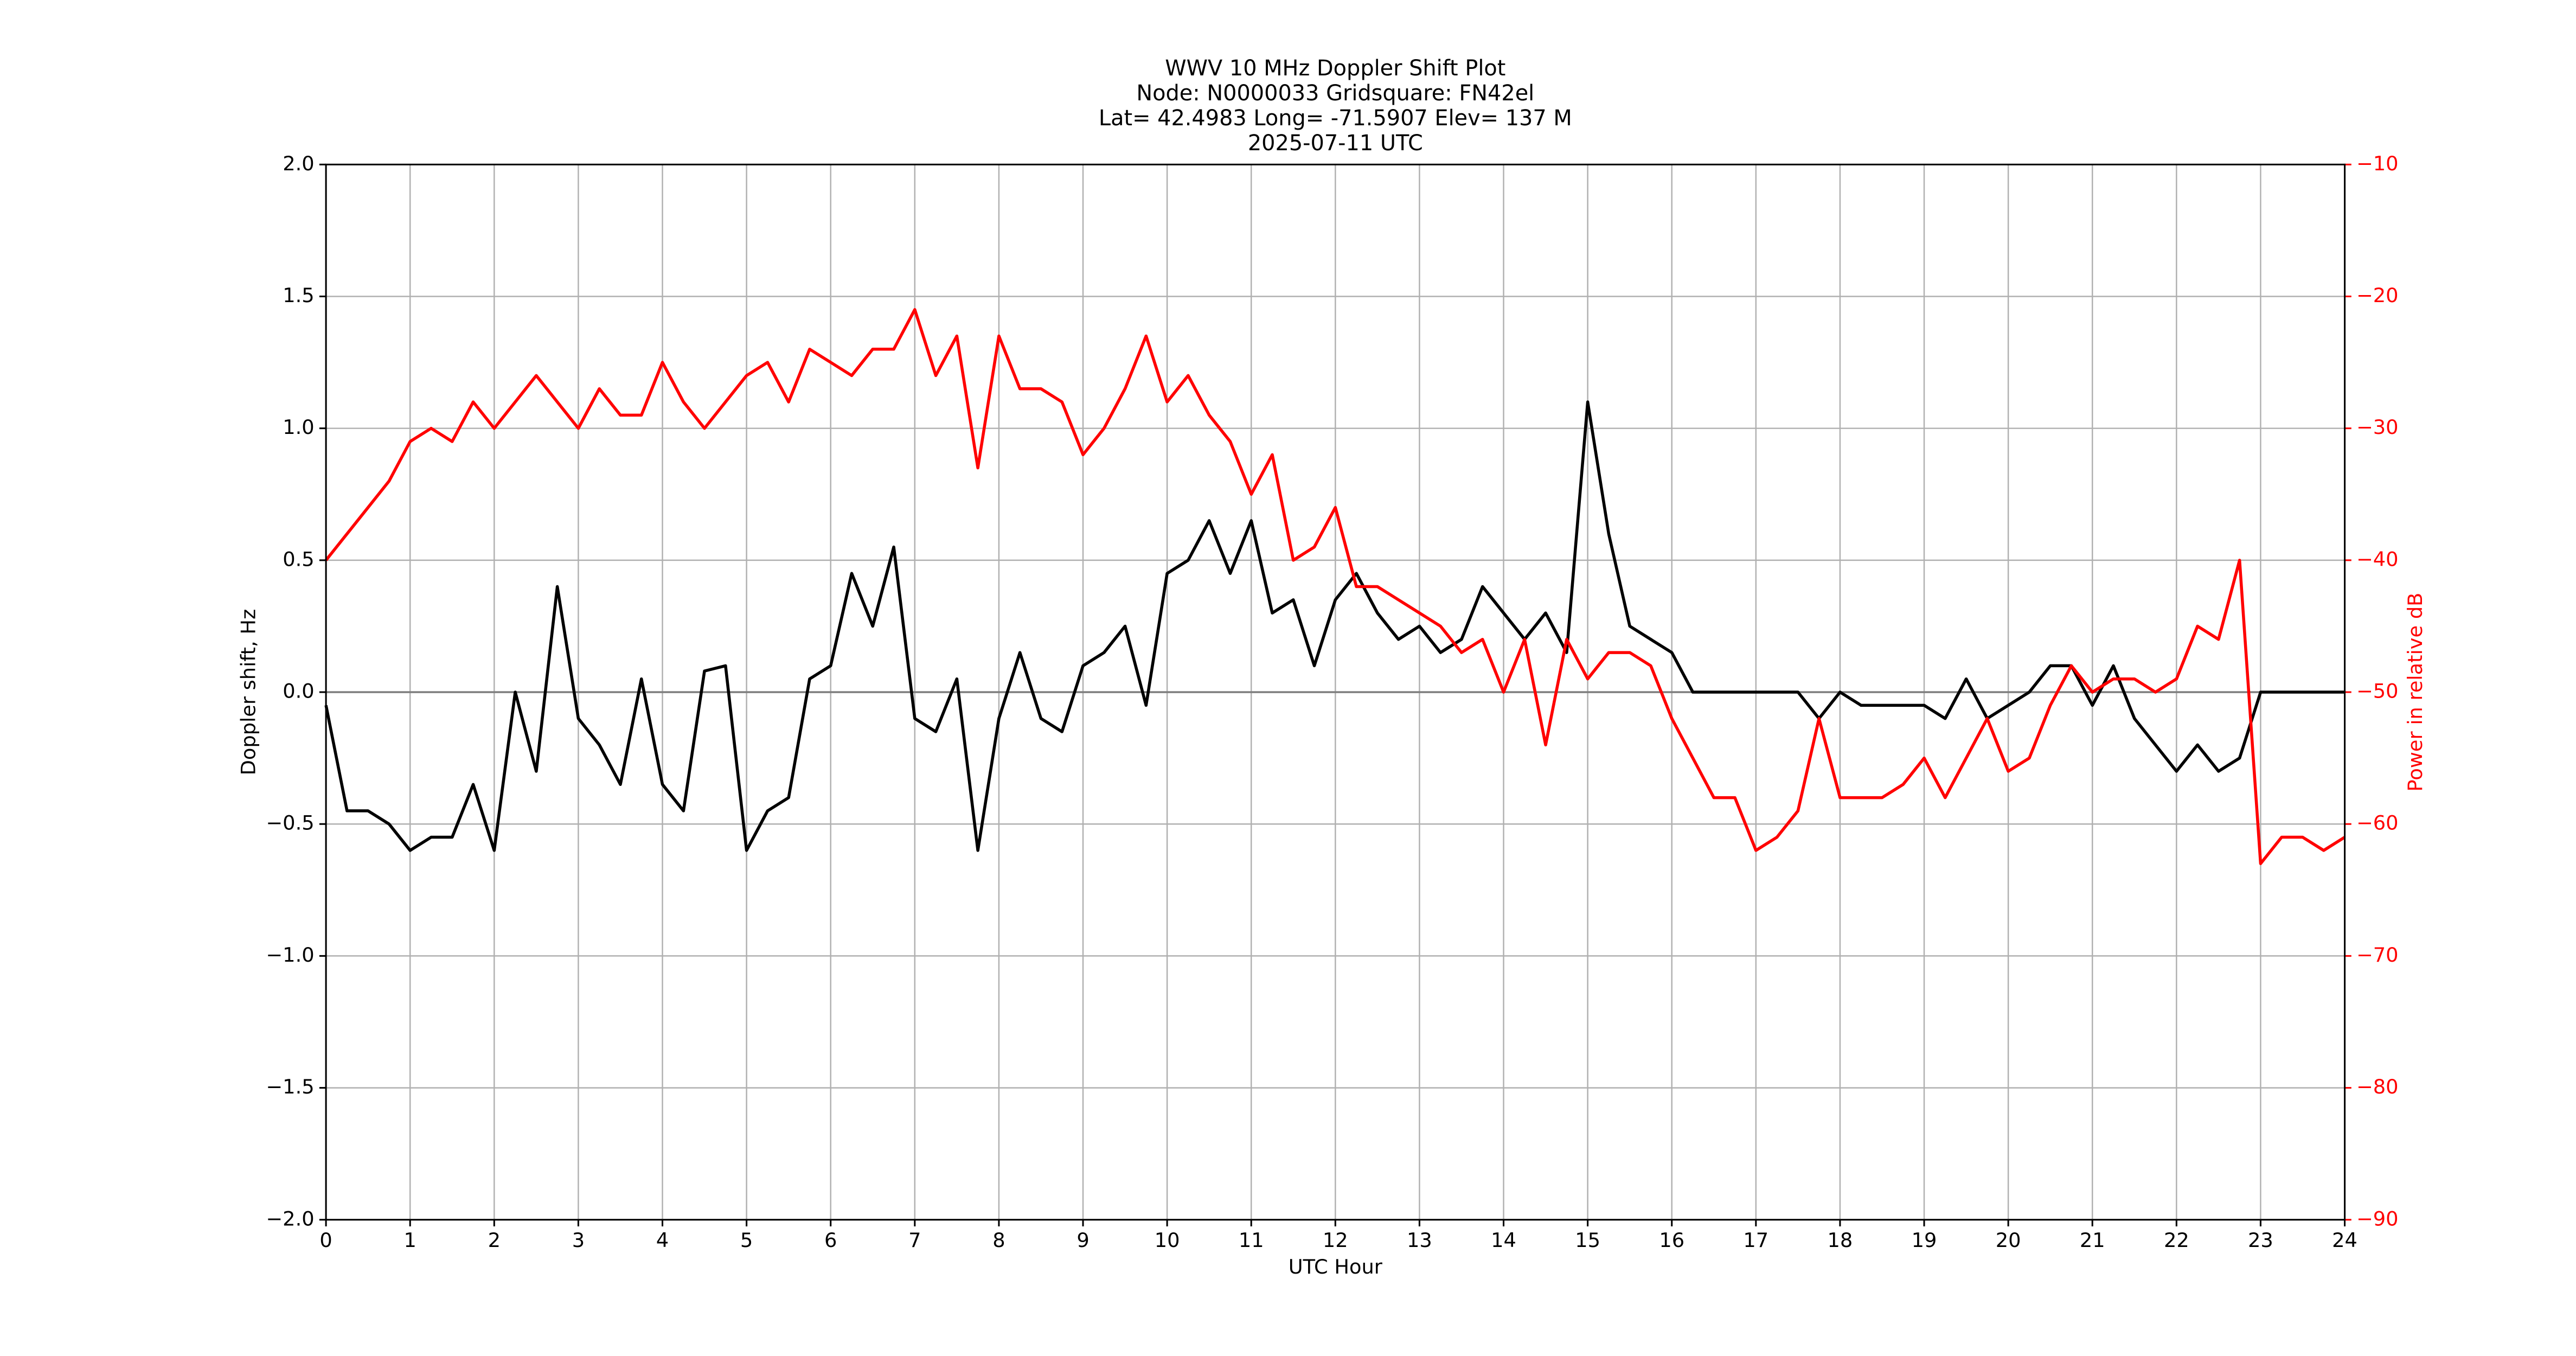  What do you see at coordinates (290, 1086) in the screenshot?
I see `y-tick-label: −1.5` at bounding box center [290, 1086].